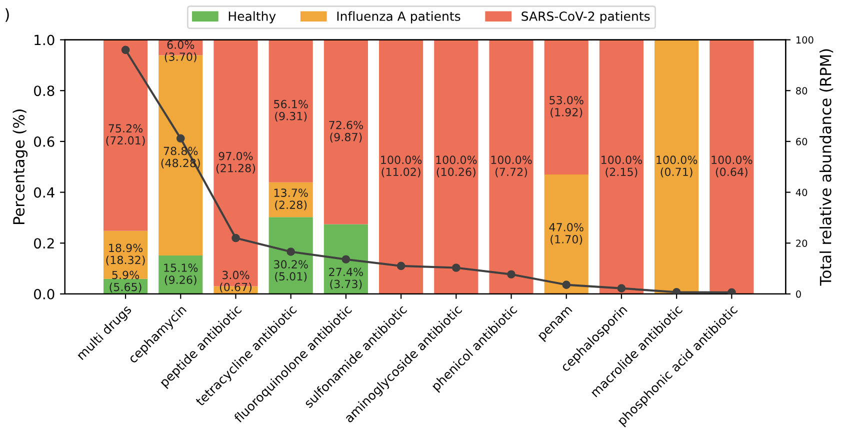 The width and height of the screenshot is (843, 442). Describe the element at coordinates (291, 199) in the screenshot. I see `data-label: 13.7% (2.28)` at that location.